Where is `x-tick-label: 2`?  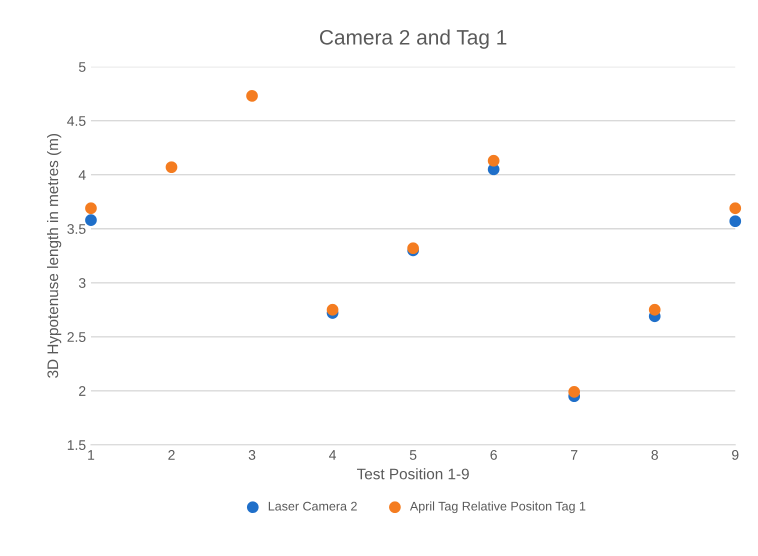 x-tick-label: 2 is located at coordinates (171, 455).